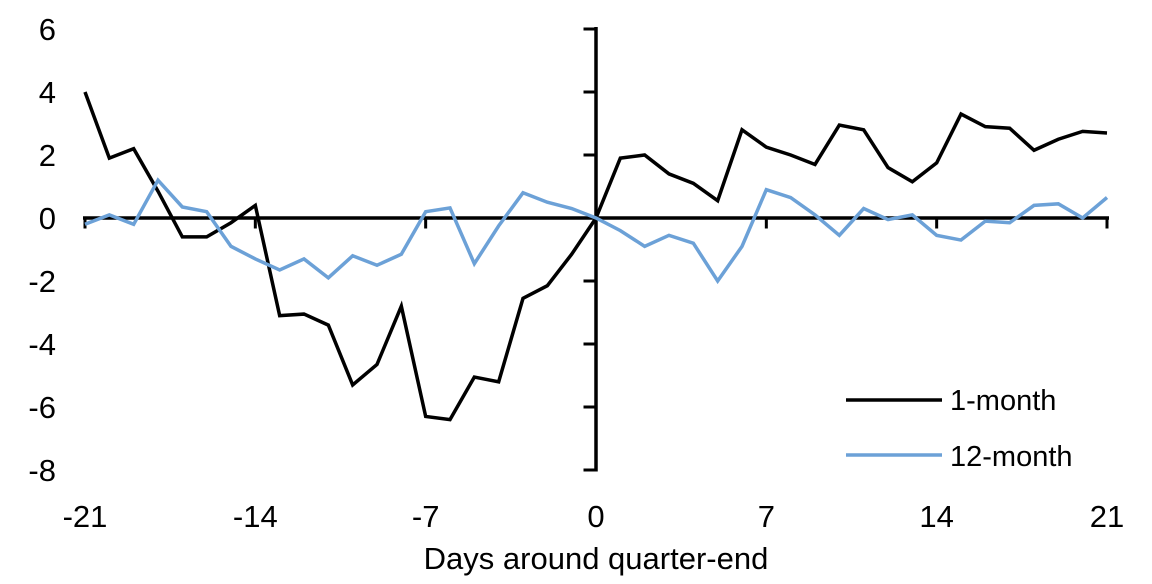 Image resolution: width=1152 pixels, height=584 pixels. What do you see at coordinates (1011, 457) in the screenshot?
I see `legend-label-12-month: 12-month` at bounding box center [1011, 457].